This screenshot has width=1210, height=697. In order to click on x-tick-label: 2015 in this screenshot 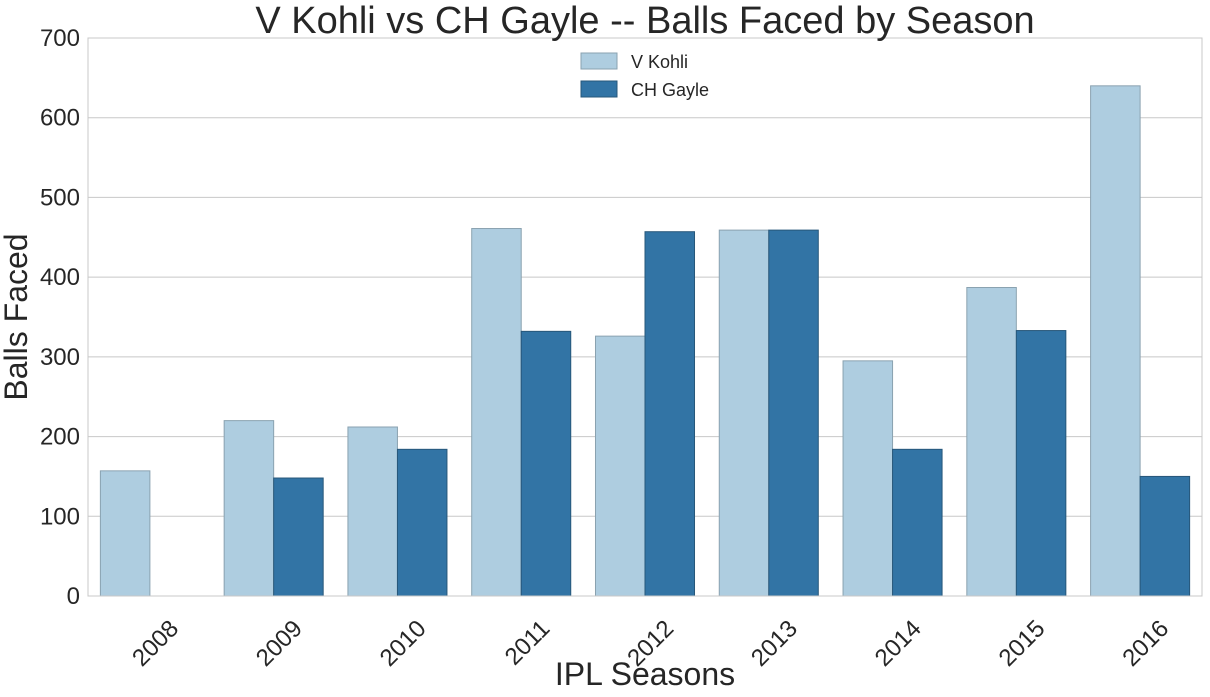, I will do `click(1022, 643)`.